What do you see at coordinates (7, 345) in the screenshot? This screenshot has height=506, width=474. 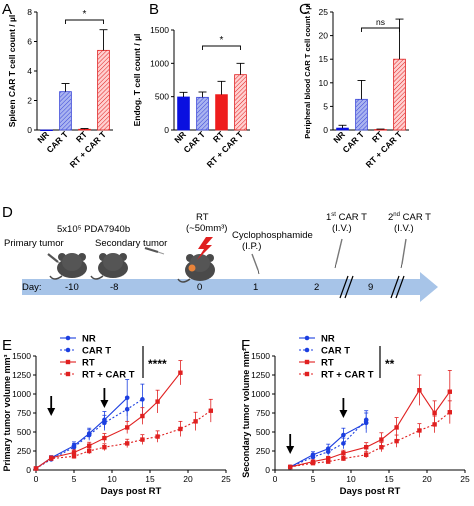 I see `panel-letter-e: E` at bounding box center [7, 345].